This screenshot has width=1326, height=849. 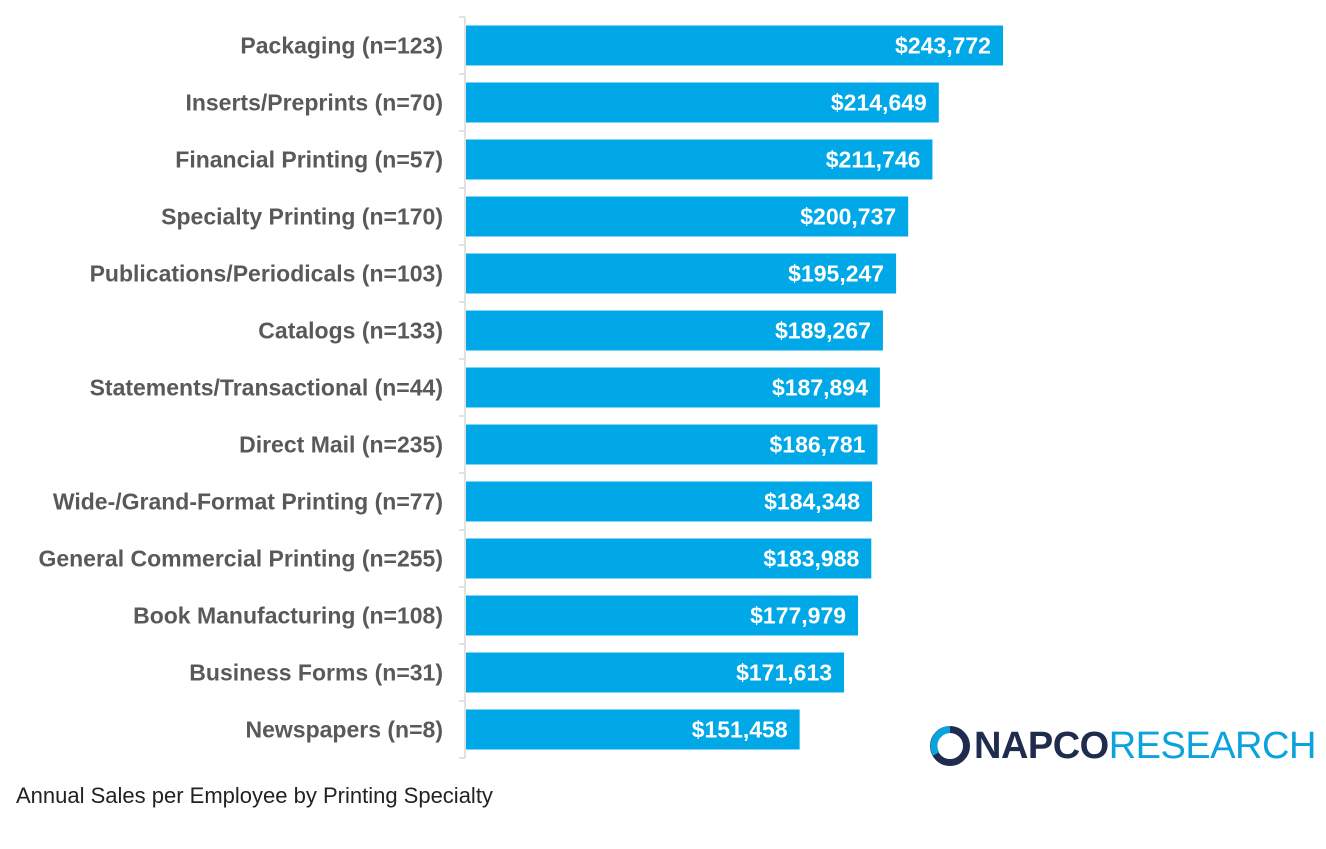 What do you see at coordinates (820, 388) in the screenshot?
I see `value-label: $187,894` at bounding box center [820, 388].